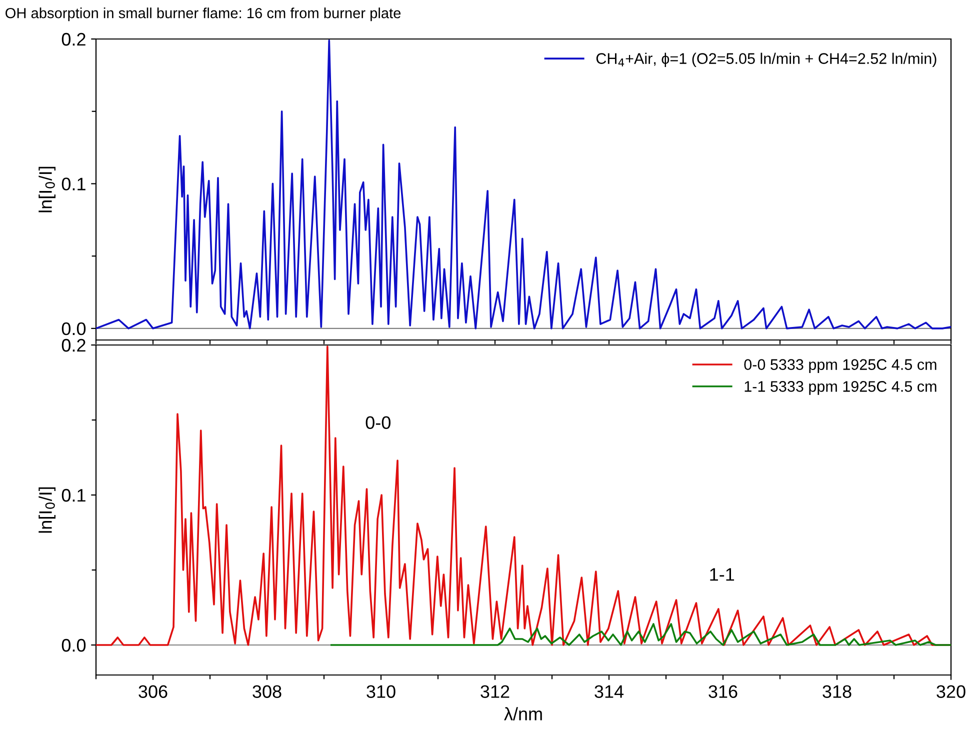  Describe the element at coordinates (609, 691) in the screenshot. I see `x-tick-label: 314` at that location.